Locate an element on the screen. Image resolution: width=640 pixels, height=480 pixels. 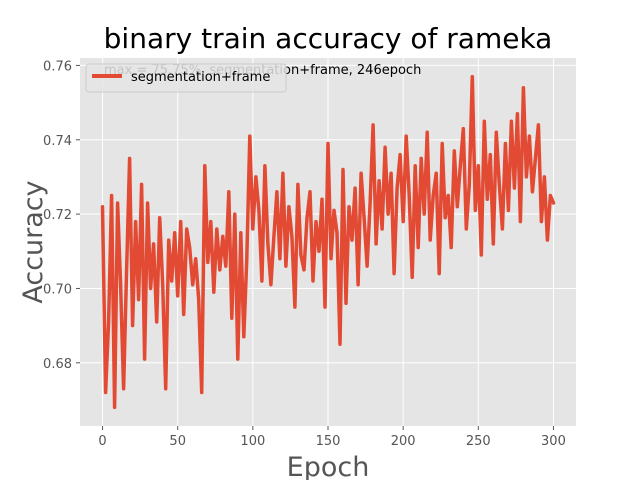
legend-label: segmentation+frame is located at coordinates (200, 77).